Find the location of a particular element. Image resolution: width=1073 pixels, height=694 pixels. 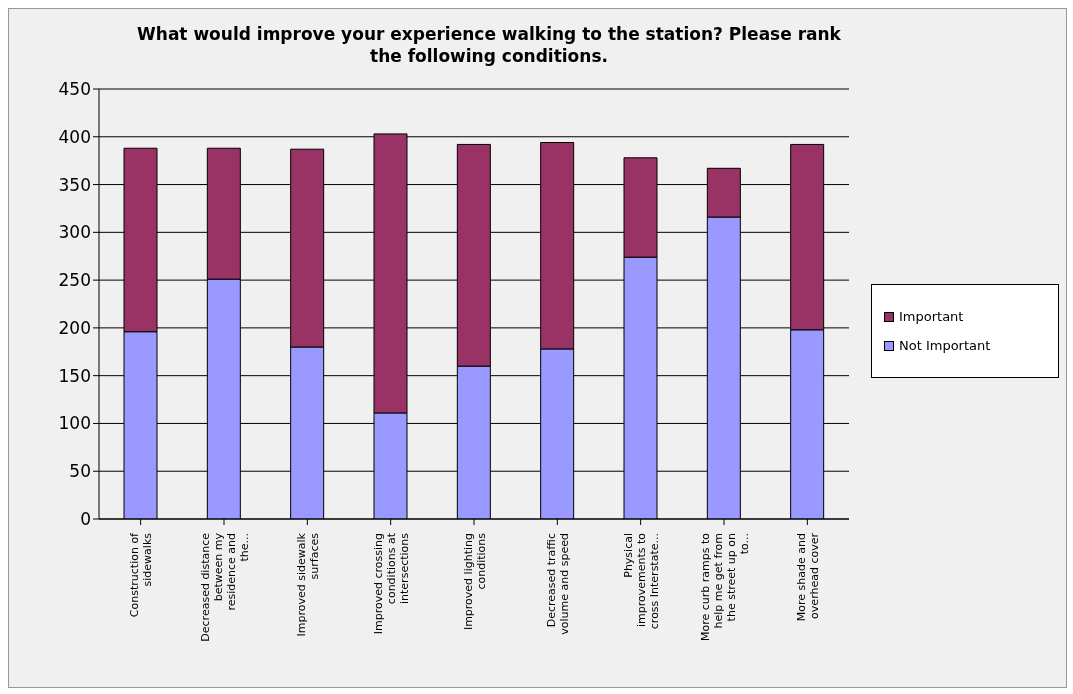

y-tick-label: 400 is located at coordinates (74, 136).